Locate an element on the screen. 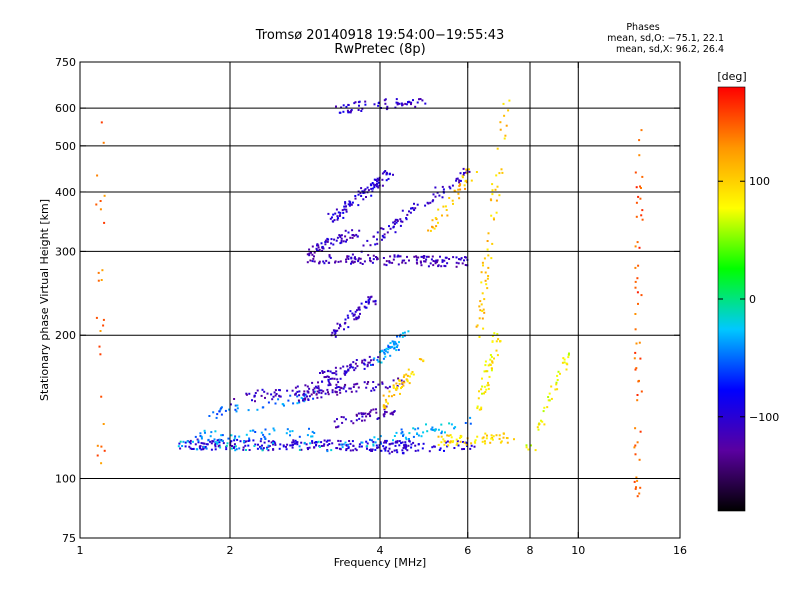 This screenshot has height=600, width=800. x-tick-label: 8 is located at coordinates (530, 550).